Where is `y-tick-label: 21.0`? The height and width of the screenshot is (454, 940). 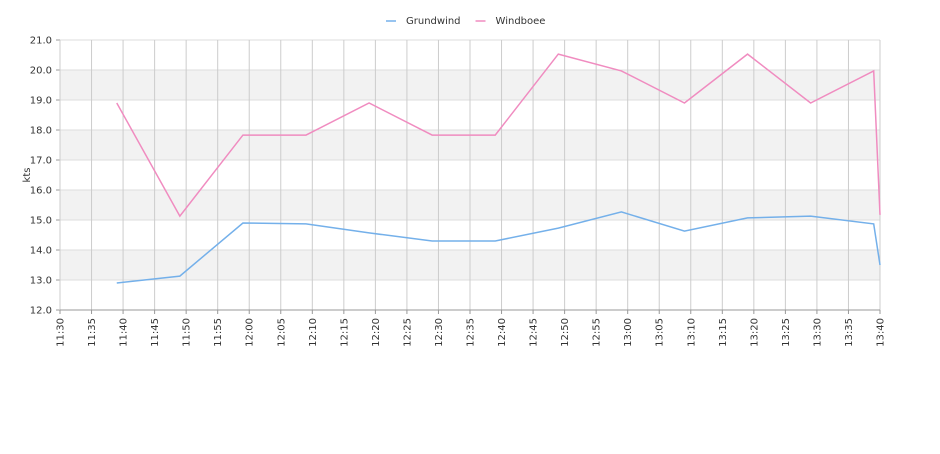 y-tick-label: 21.0 is located at coordinates (41, 41).